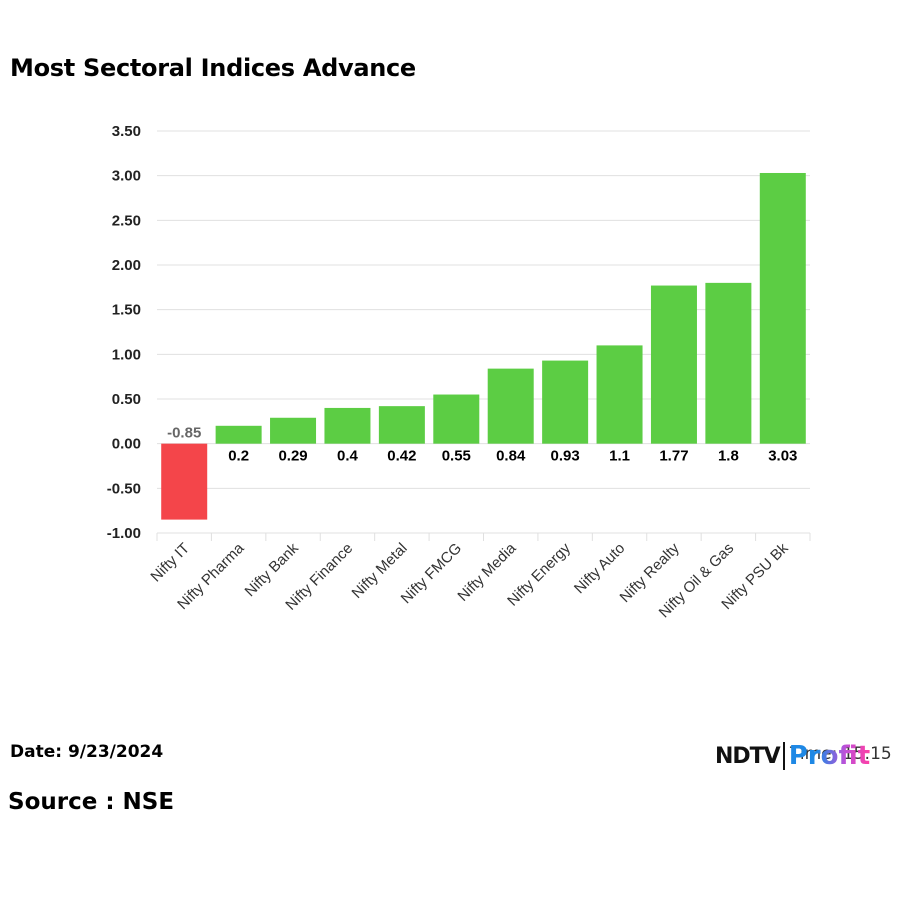  What do you see at coordinates (728, 363) in the screenshot?
I see `bar-nifty-oil-gas` at bounding box center [728, 363].